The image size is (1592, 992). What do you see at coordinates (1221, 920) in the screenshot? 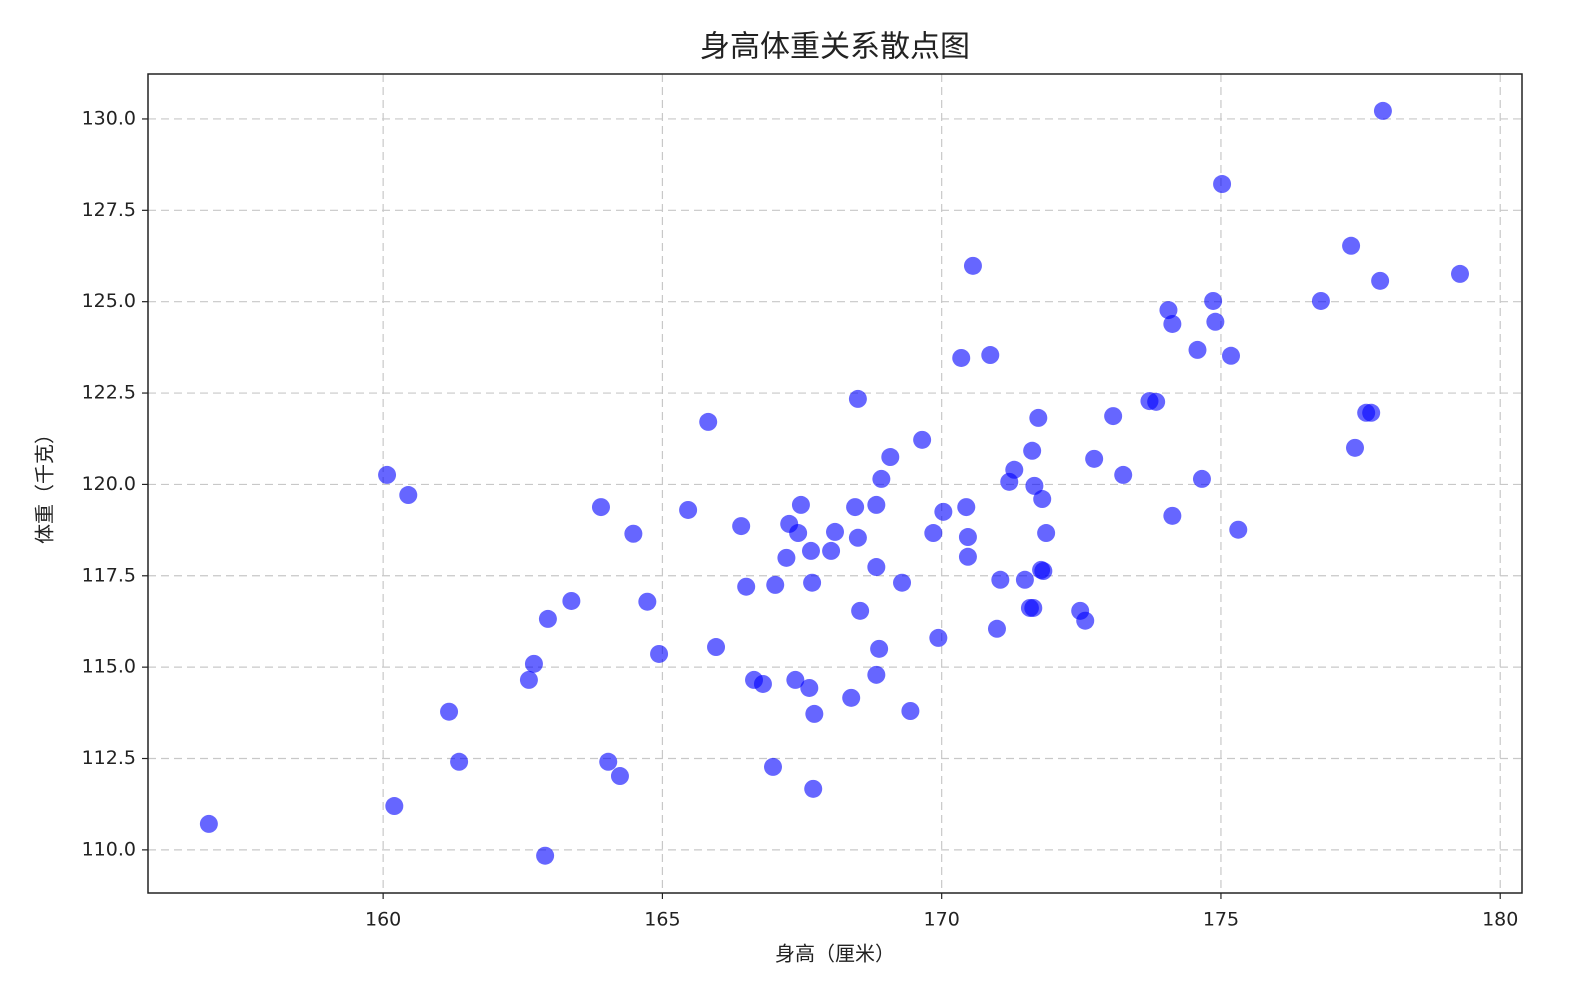
I see `x-tick-label: 175` at bounding box center [1221, 920].